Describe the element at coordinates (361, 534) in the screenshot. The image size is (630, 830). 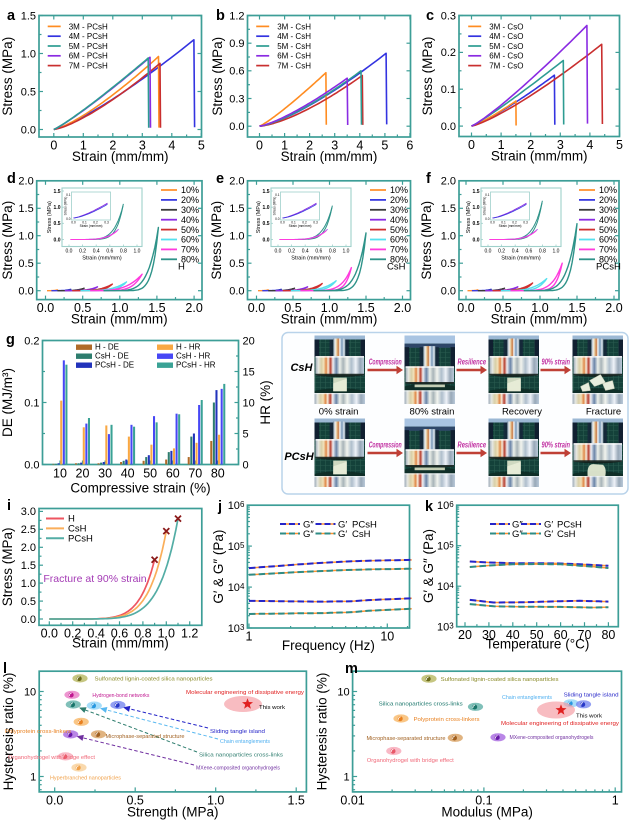
I see `svg-text: CsH` at that location.